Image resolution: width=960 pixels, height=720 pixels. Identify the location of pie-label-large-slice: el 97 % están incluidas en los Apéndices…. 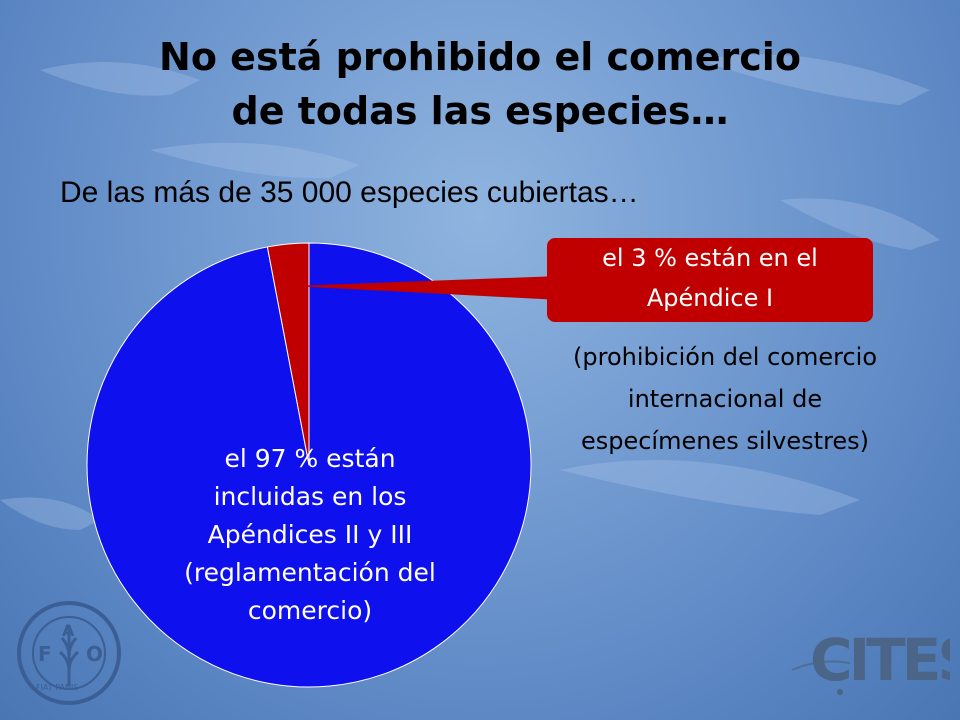
(310, 535).